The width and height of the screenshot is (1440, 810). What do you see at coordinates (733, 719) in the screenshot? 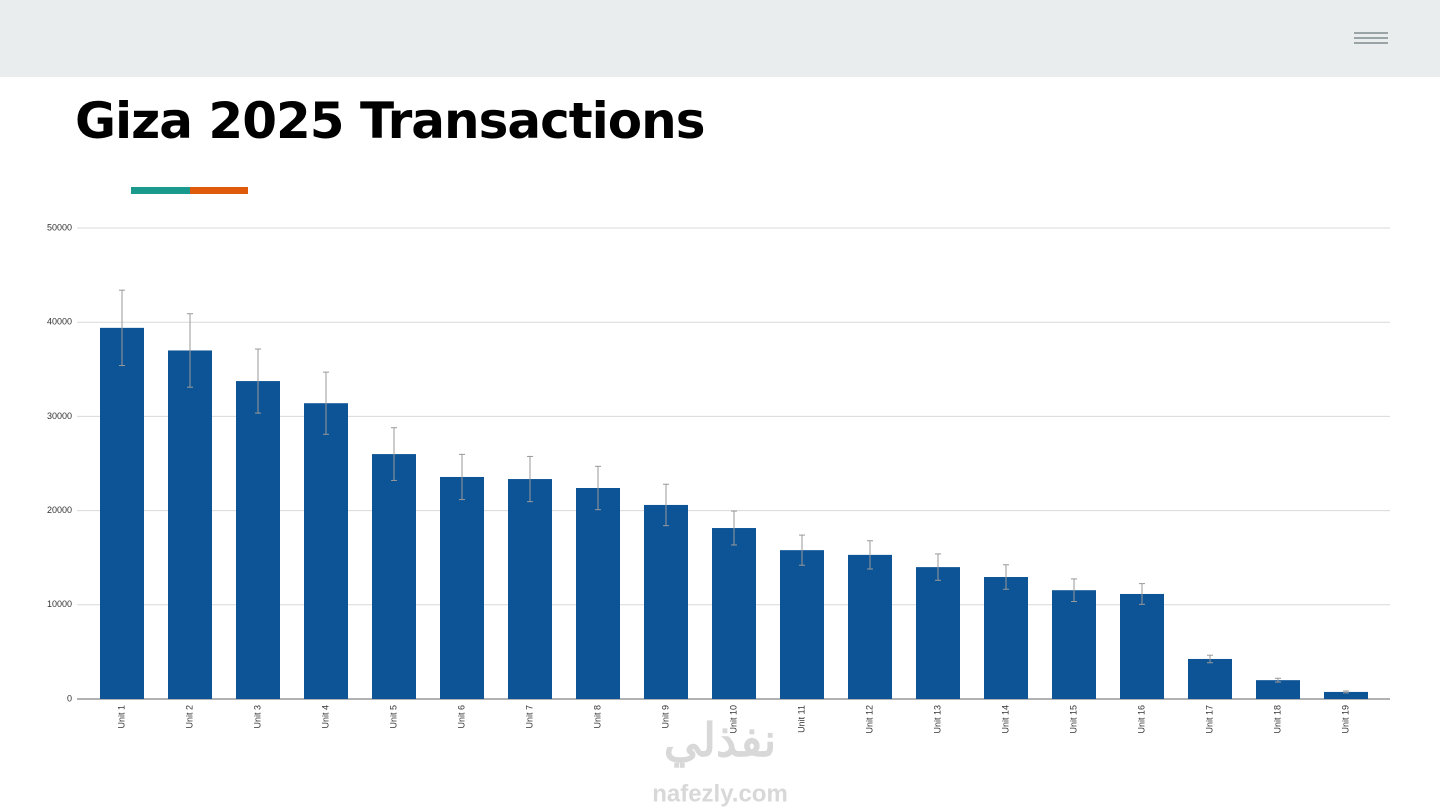
I see `x-tick-label: Unit 10` at bounding box center [733, 719].